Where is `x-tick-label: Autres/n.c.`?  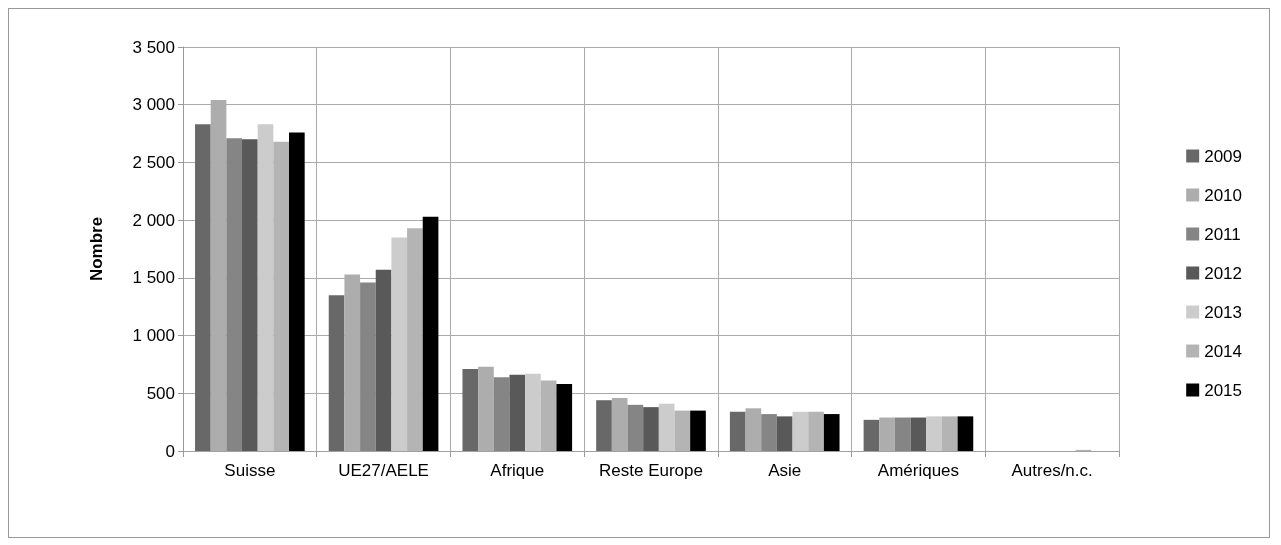
x-tick-label: Autres/n.c. is located at coordinates (1052, 470).